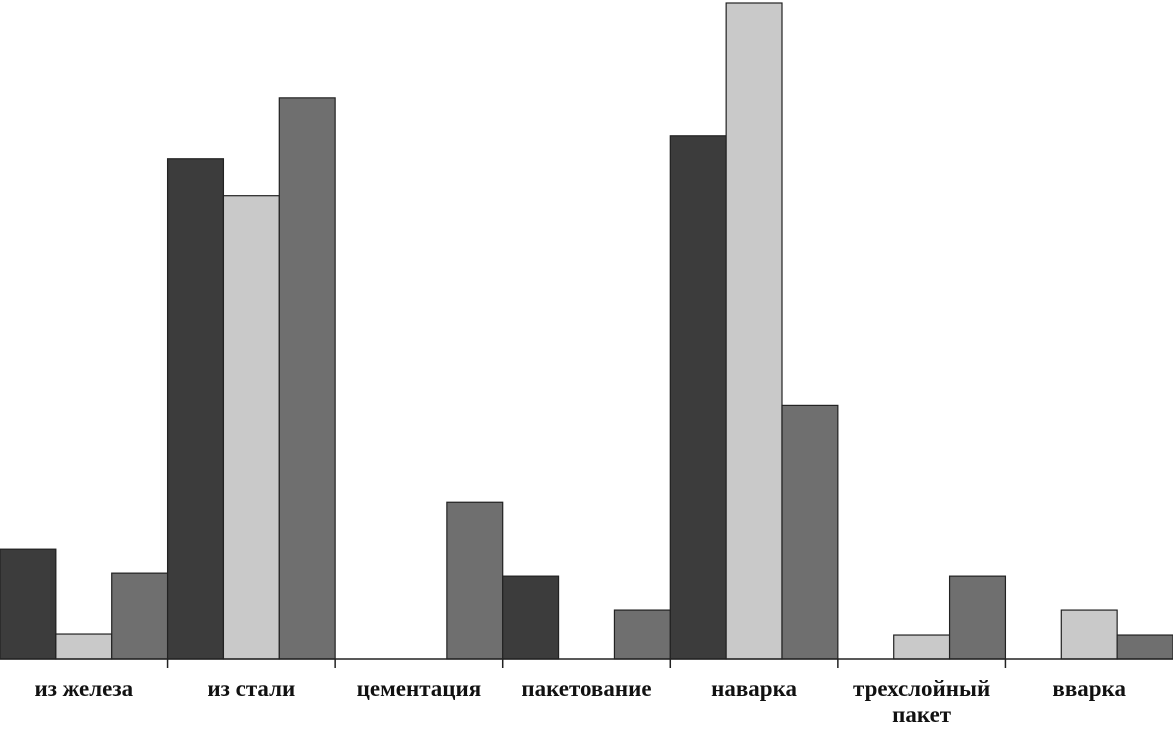  I want to click on x-tick-label: наварка, so click(754, 688).